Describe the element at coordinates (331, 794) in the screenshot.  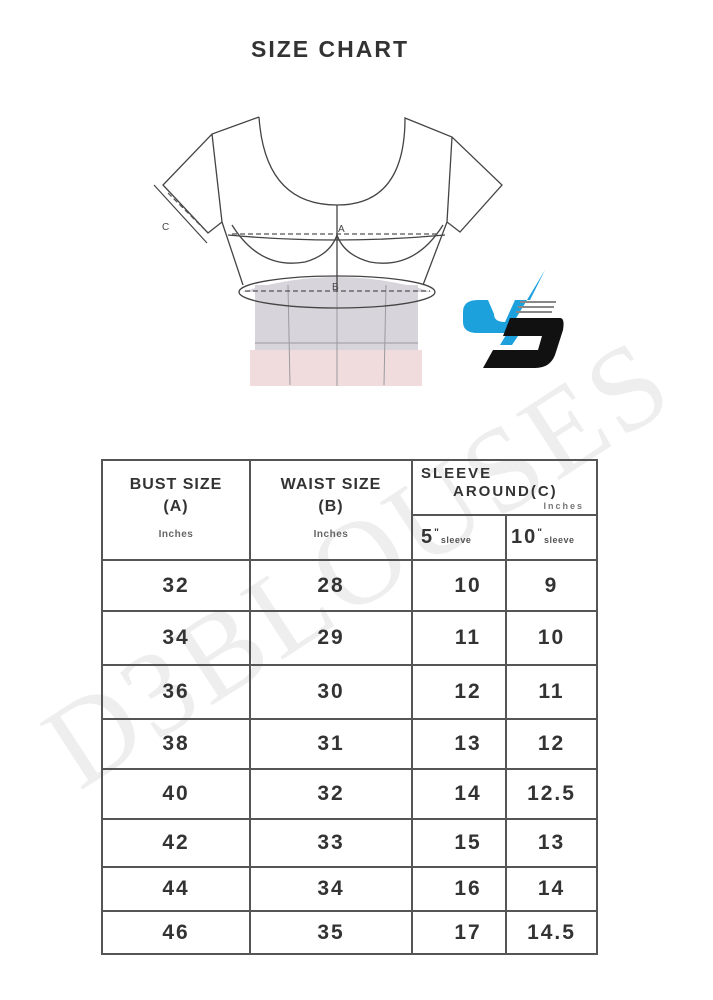
I see `waist-cell: 32` at that location.